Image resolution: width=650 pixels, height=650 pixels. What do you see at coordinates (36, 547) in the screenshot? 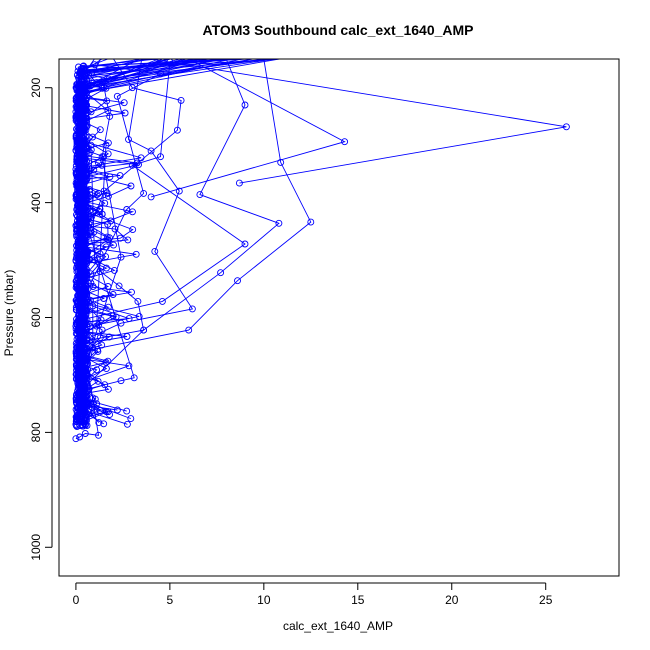
I see `y-tick-label: 1000` at bounding box center [36, 547].